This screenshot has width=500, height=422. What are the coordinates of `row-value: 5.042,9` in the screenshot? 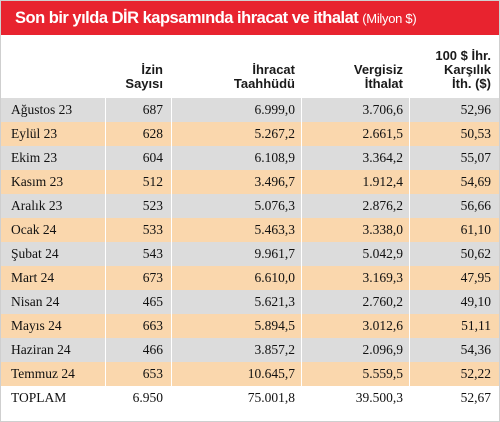 It's located at (383, 253).